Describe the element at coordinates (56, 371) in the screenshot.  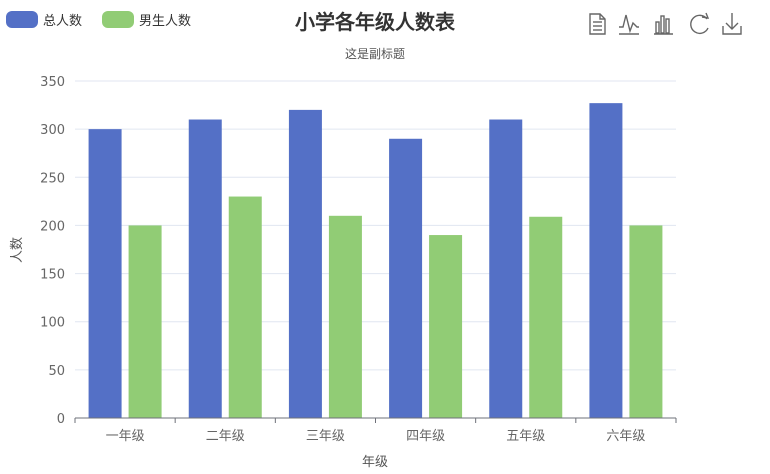
I see `y-tick-label: 50` at that location.